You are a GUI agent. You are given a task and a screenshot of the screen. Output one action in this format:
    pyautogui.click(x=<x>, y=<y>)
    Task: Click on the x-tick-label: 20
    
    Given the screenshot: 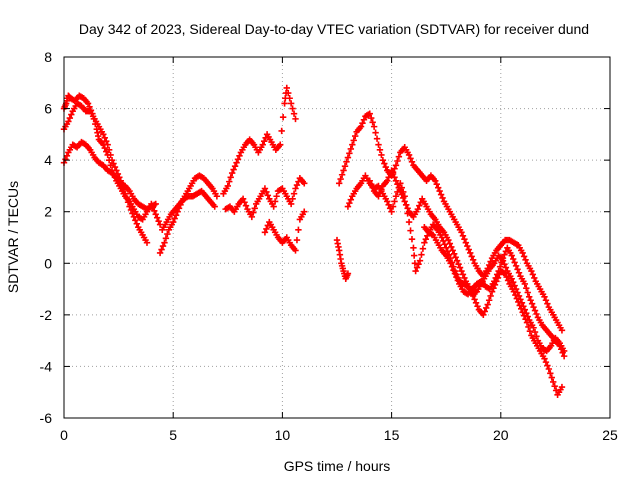 What is the action you would take?
    pyautogui.click(x=501, y=435)
    